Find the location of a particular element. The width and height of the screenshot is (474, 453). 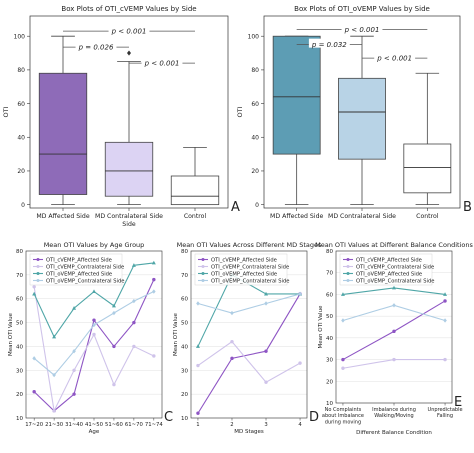

panel-letter: A is located at coordinates (235, 207).